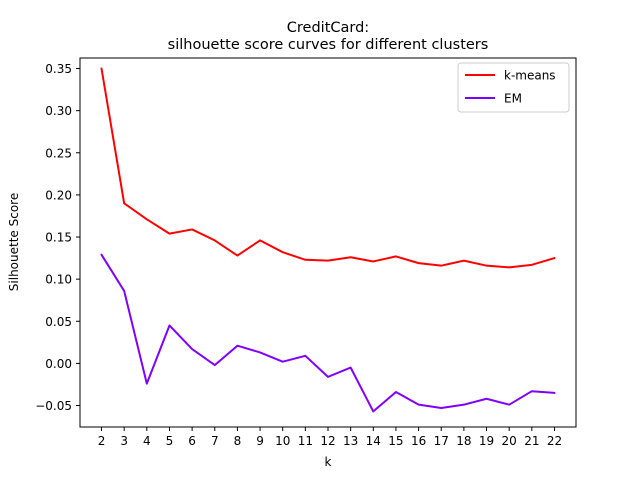  Describe the element at coordinates (441, 441) in the screenshot. I see `x-tick-label: 17` at that location.